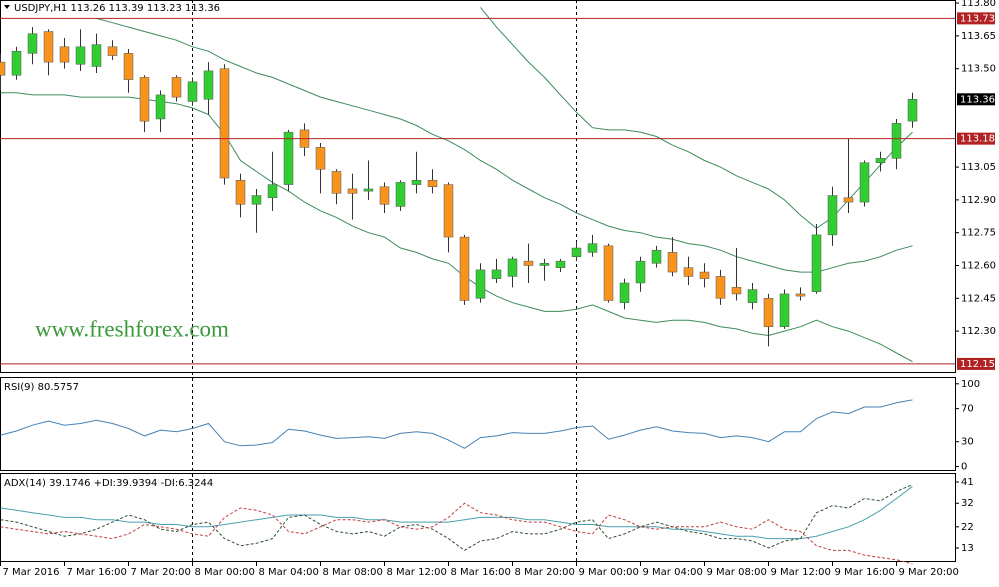 This screenshot has height=587, width=999. I want to click on series-last-value: 6.3244, so click(195, 483).